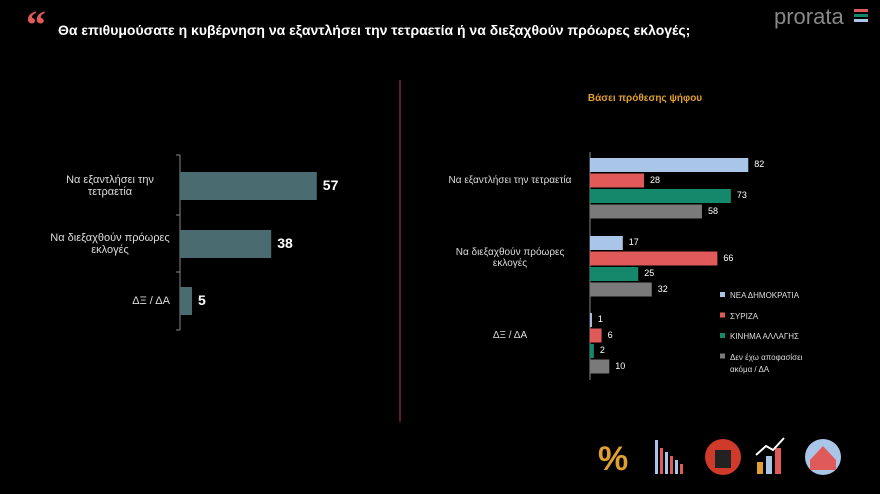 The height and width of the screenshot is (494, 880). Describe the element at coordinates (823, 458) in the screenshot. I see `icon-home` at that location.